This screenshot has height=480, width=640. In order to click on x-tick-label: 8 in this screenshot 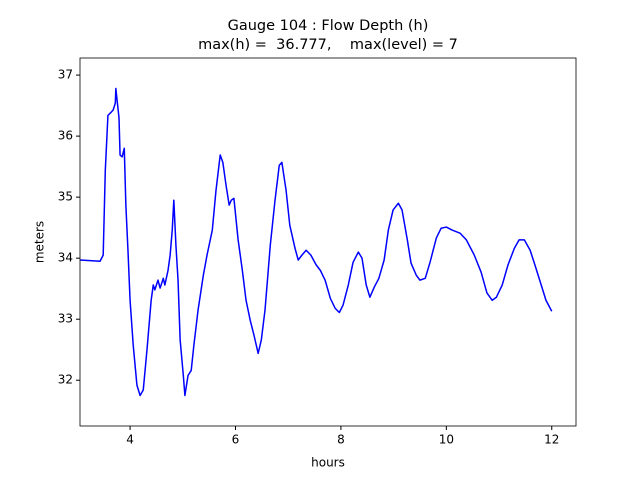, I will do `click(341, 440)`.